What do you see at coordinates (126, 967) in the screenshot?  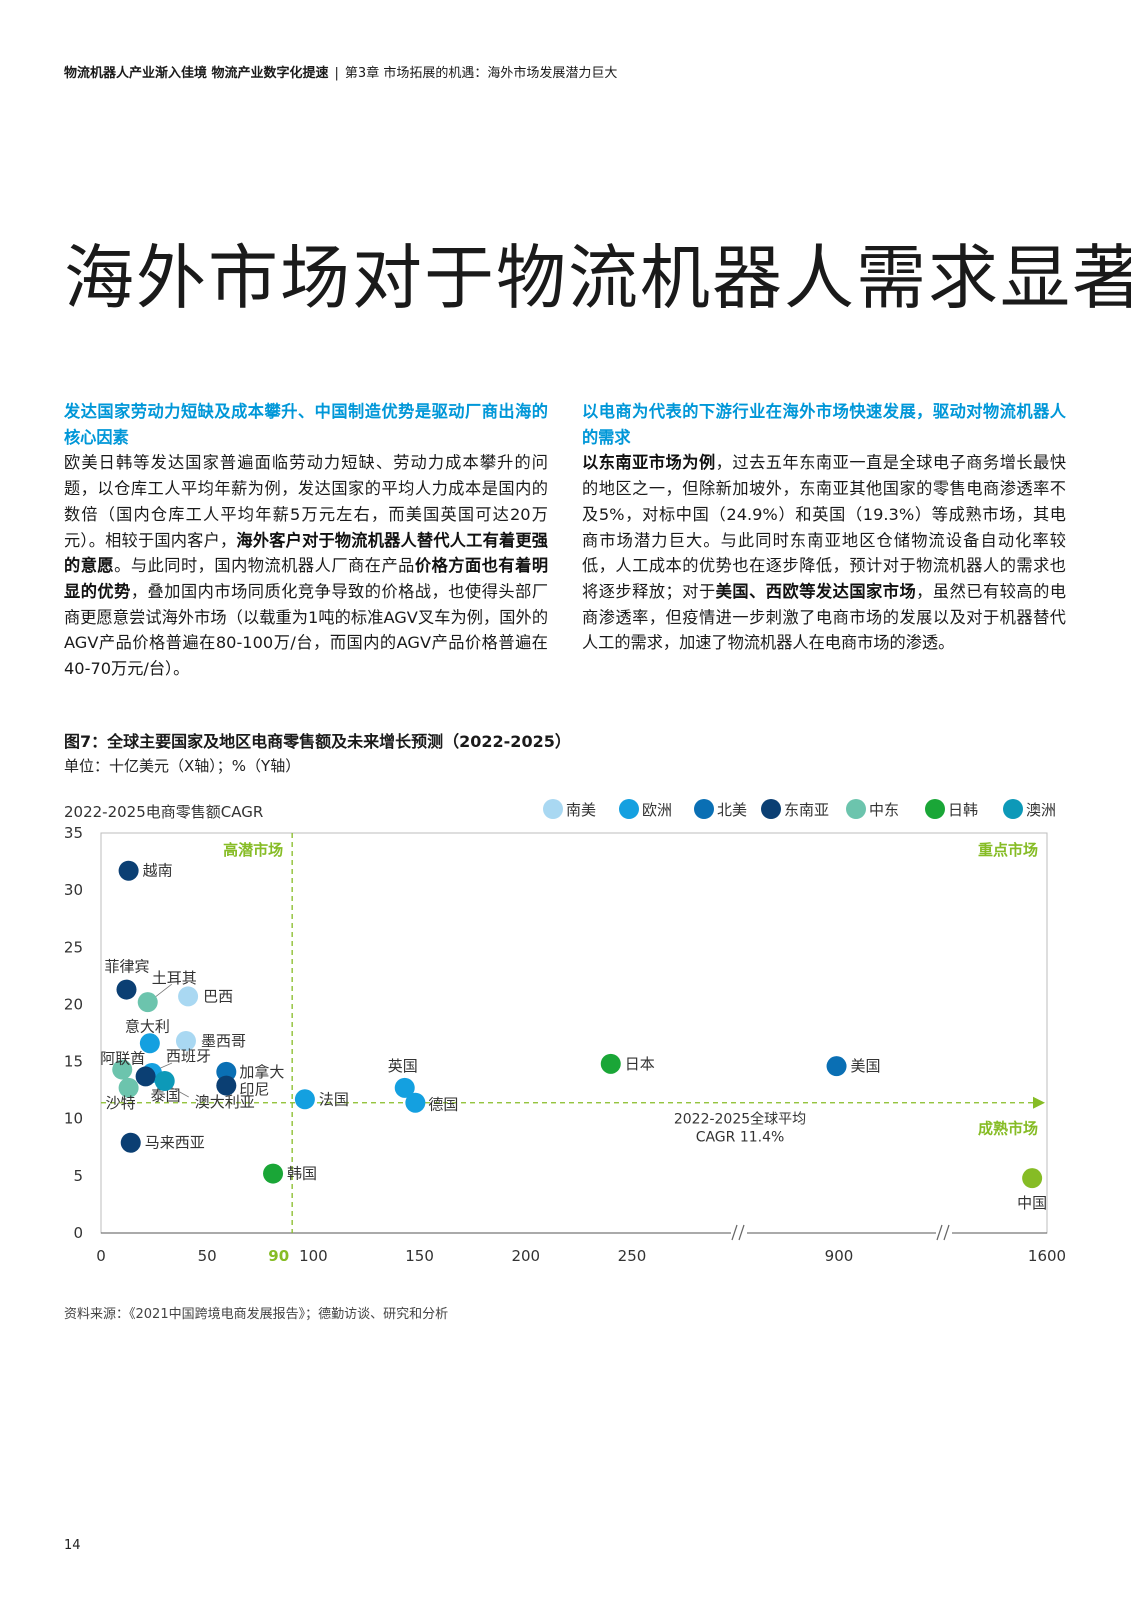 I see `data-point-label: 菲律宾` at bounding box center [126, 967].